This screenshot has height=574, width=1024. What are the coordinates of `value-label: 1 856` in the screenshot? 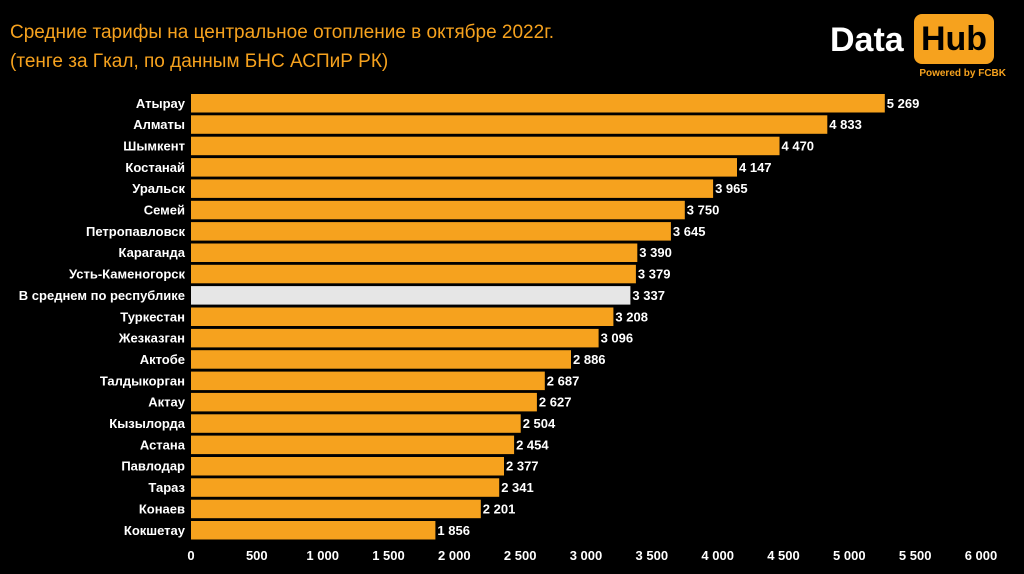 It's located at (453, 530).